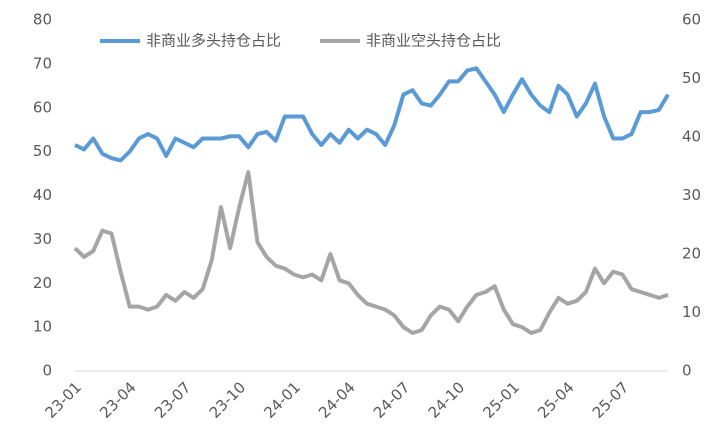  Describe the element at coordinates (691, 20) in the screenshot. I see `y2-tick-label: 60` at that location.